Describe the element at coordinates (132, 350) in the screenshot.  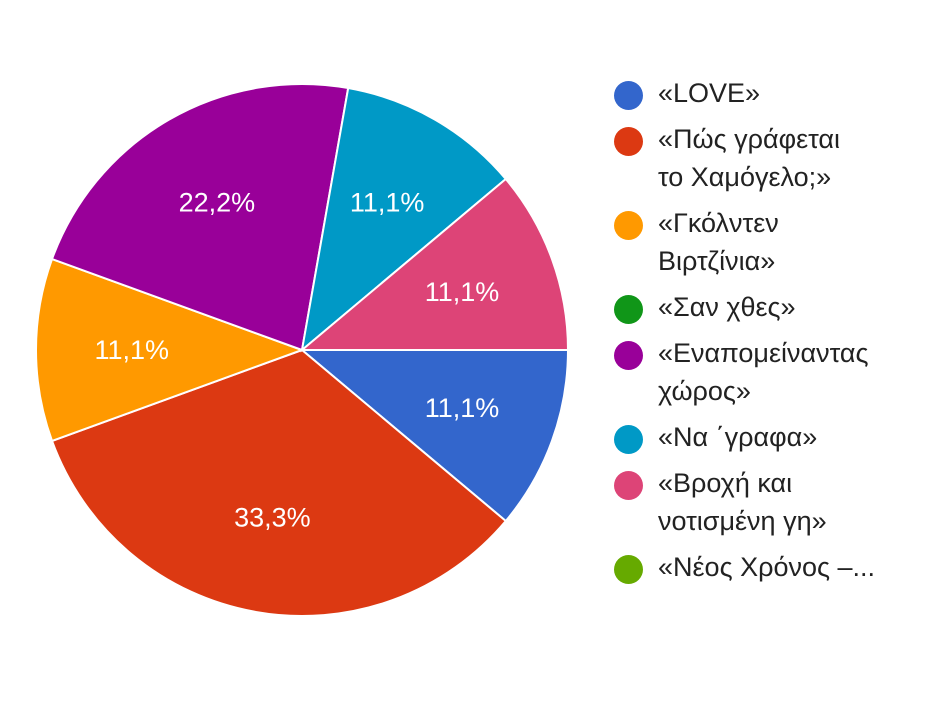
I see `slice-value-label-2: 11,1%` at that location.